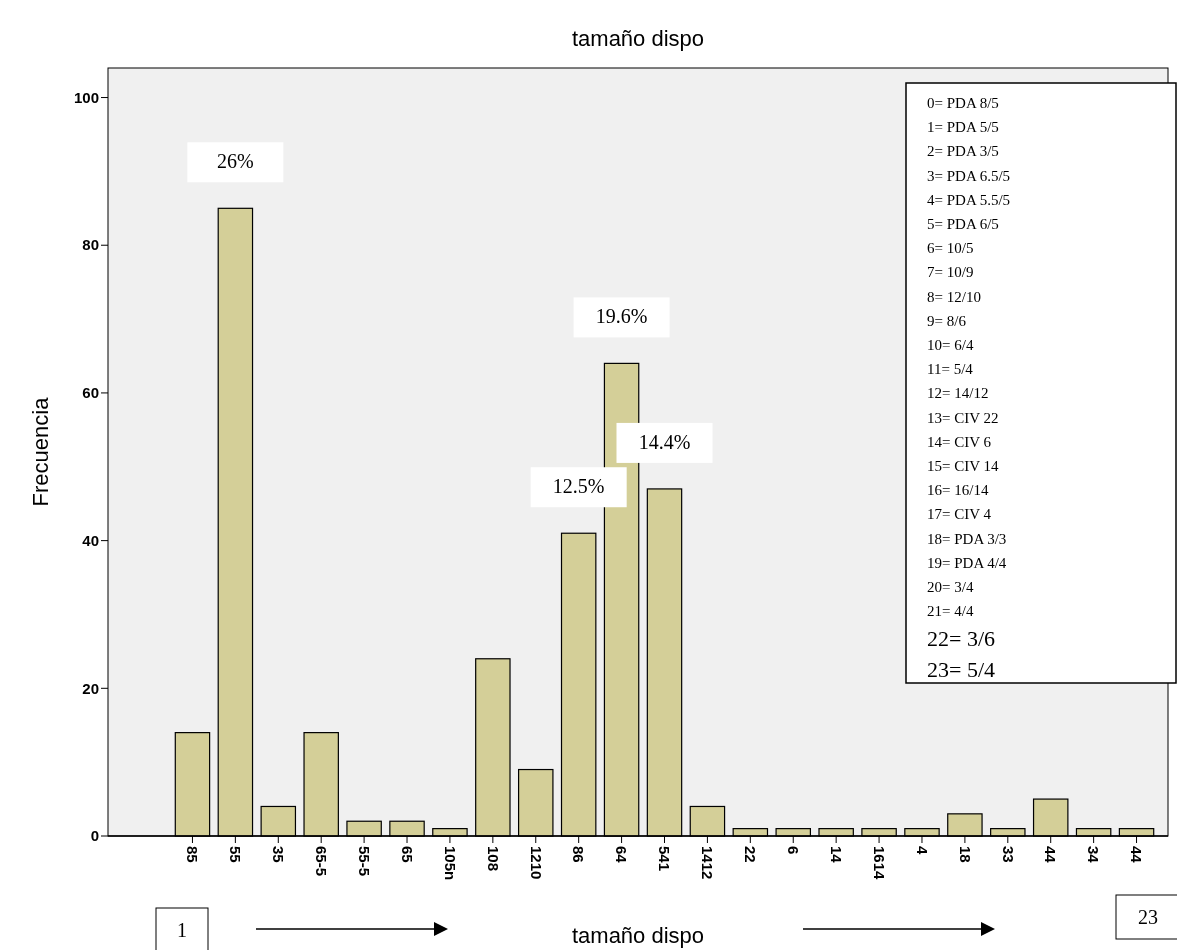 This screenshot has width=1177, height=950. I want to click on annotation: 22= 3/6, so click(961, 639).